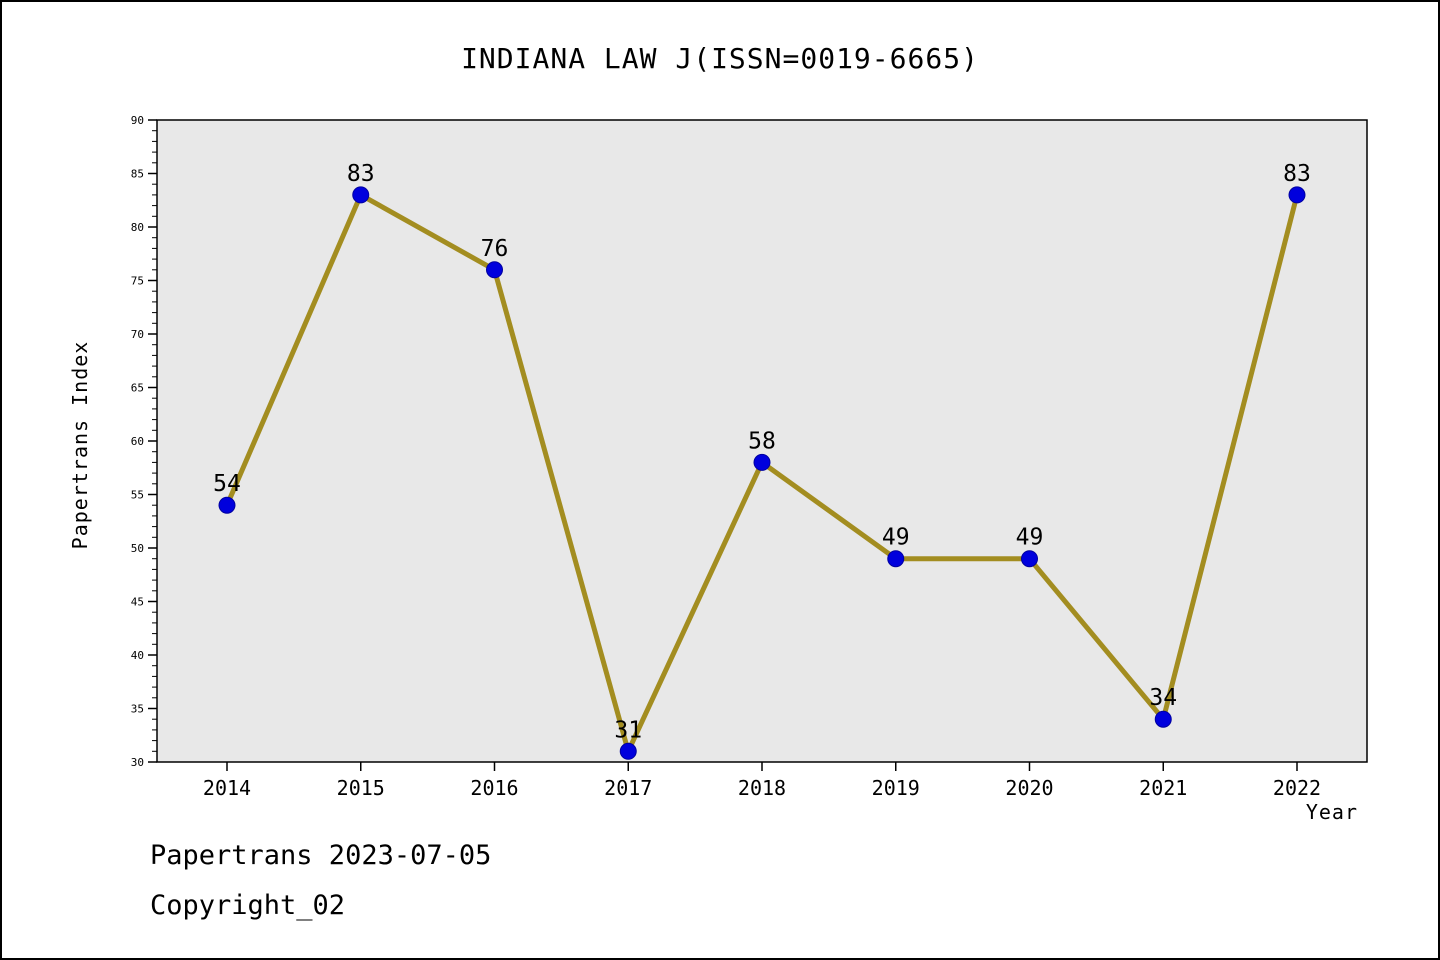  Describe the element at coordinates (227, 484) in the screenshot. I see `data-point-label: 54` at that location.